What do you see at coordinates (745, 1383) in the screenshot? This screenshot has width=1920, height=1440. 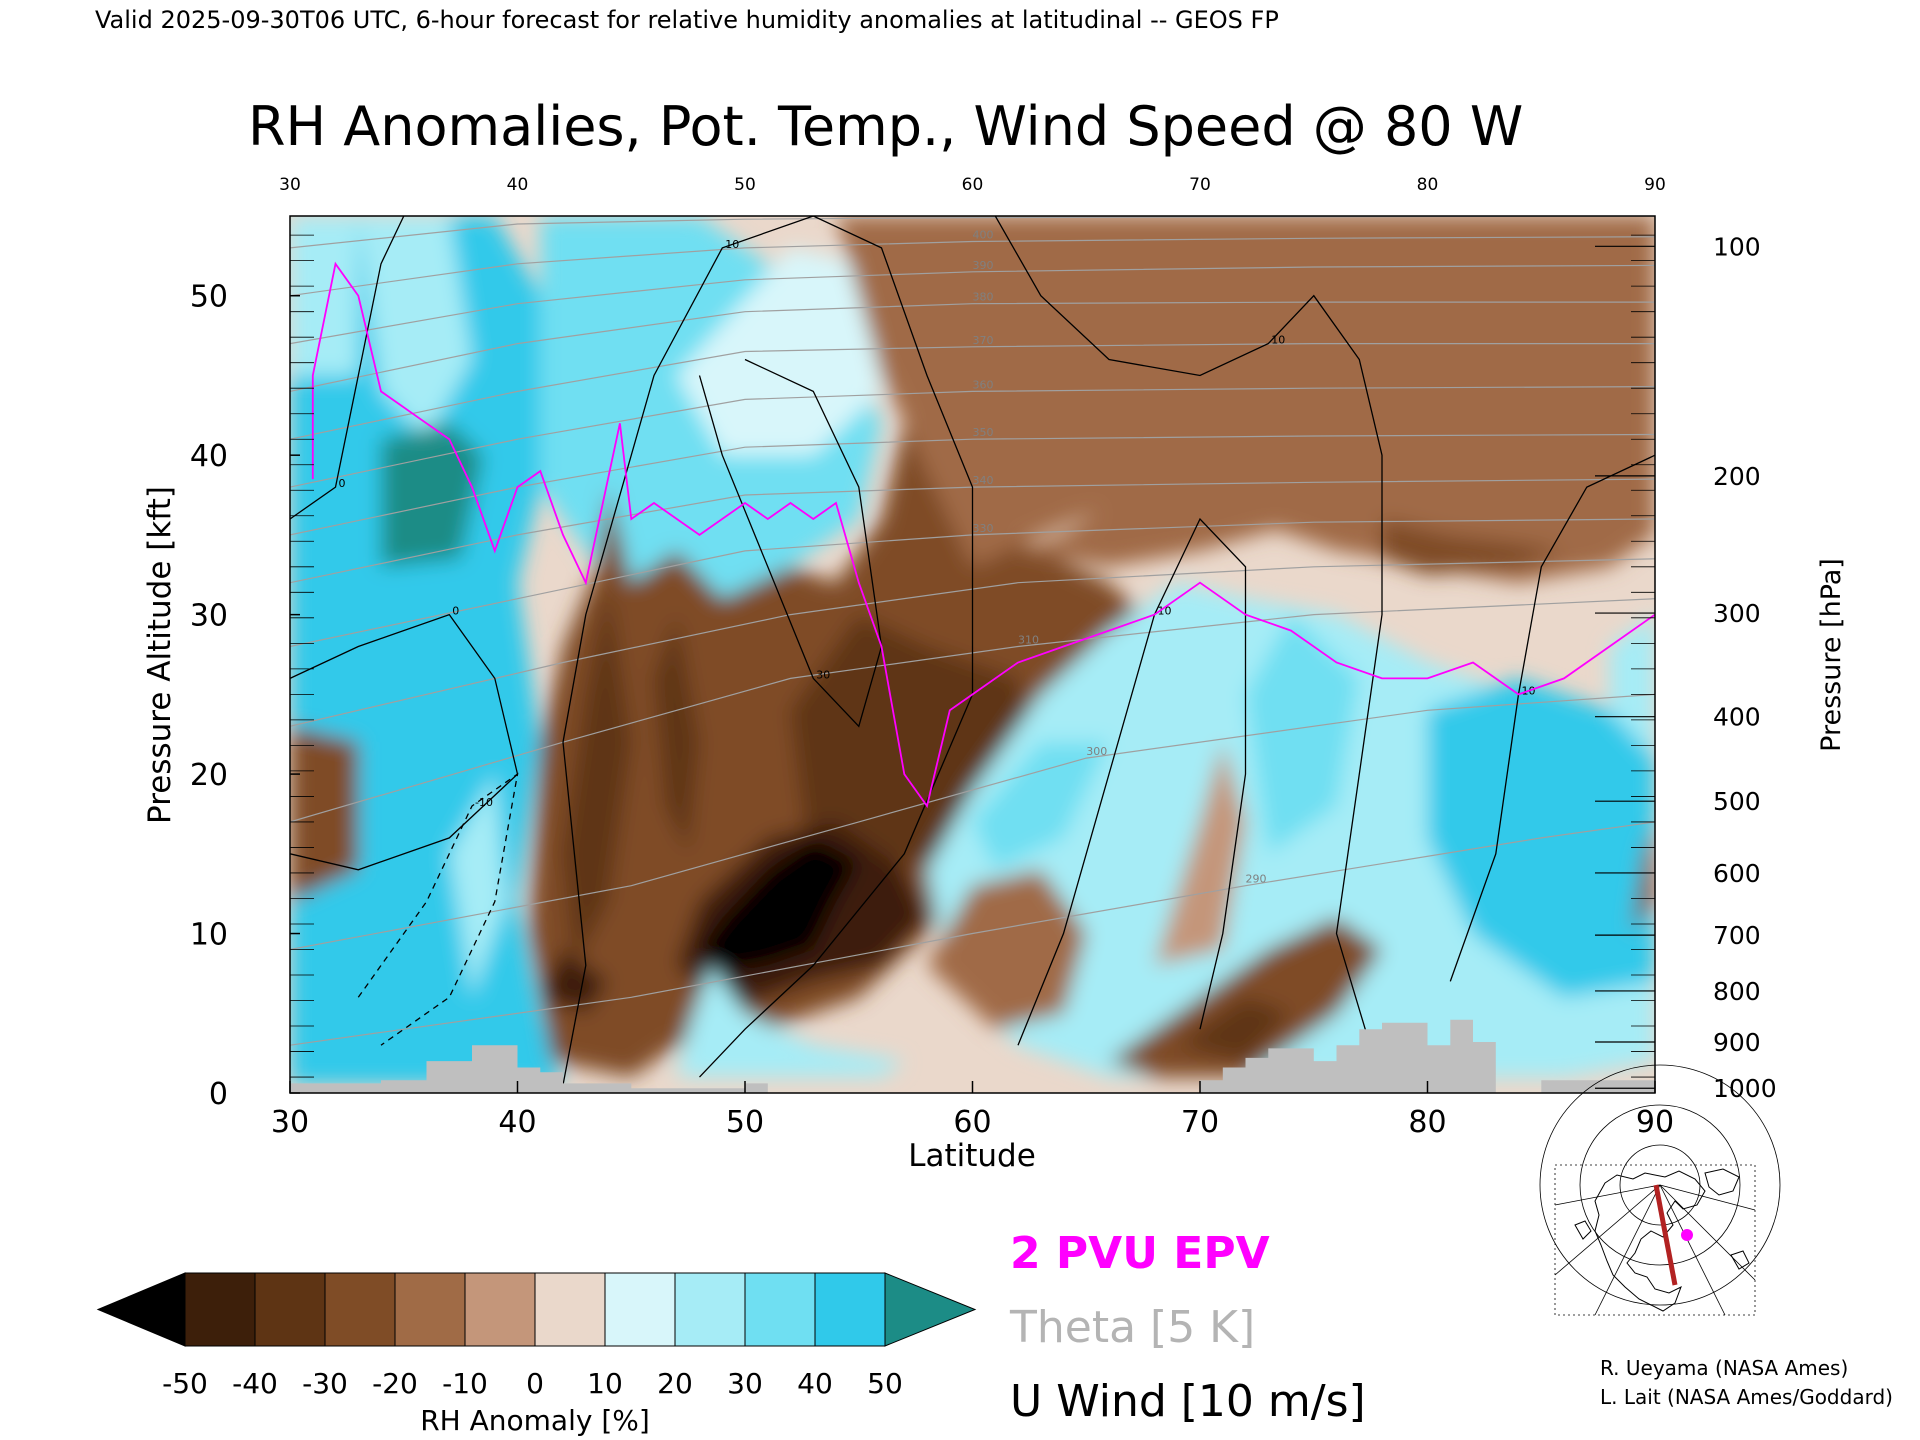 I see `colorbar-tick-8: 30` at bounding box center [745, 1383].